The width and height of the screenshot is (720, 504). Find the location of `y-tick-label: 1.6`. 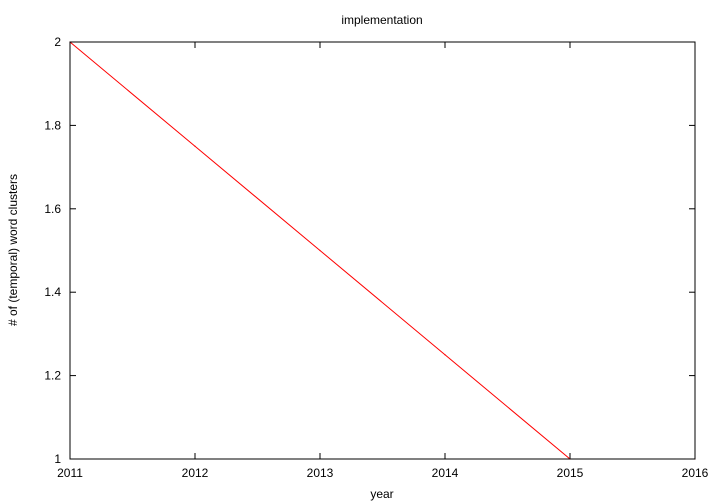

y-tick-label: 1.6 is located at coordinates (52, 209).